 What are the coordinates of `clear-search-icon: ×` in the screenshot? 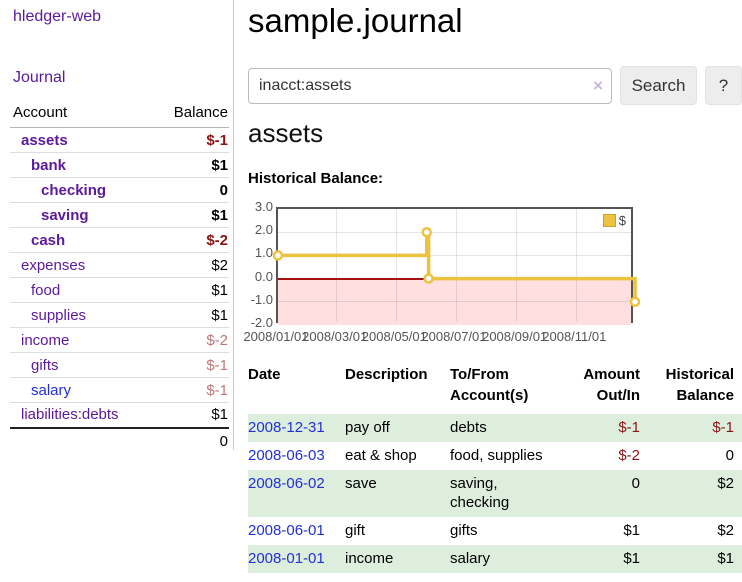 It's located at (598, 85).